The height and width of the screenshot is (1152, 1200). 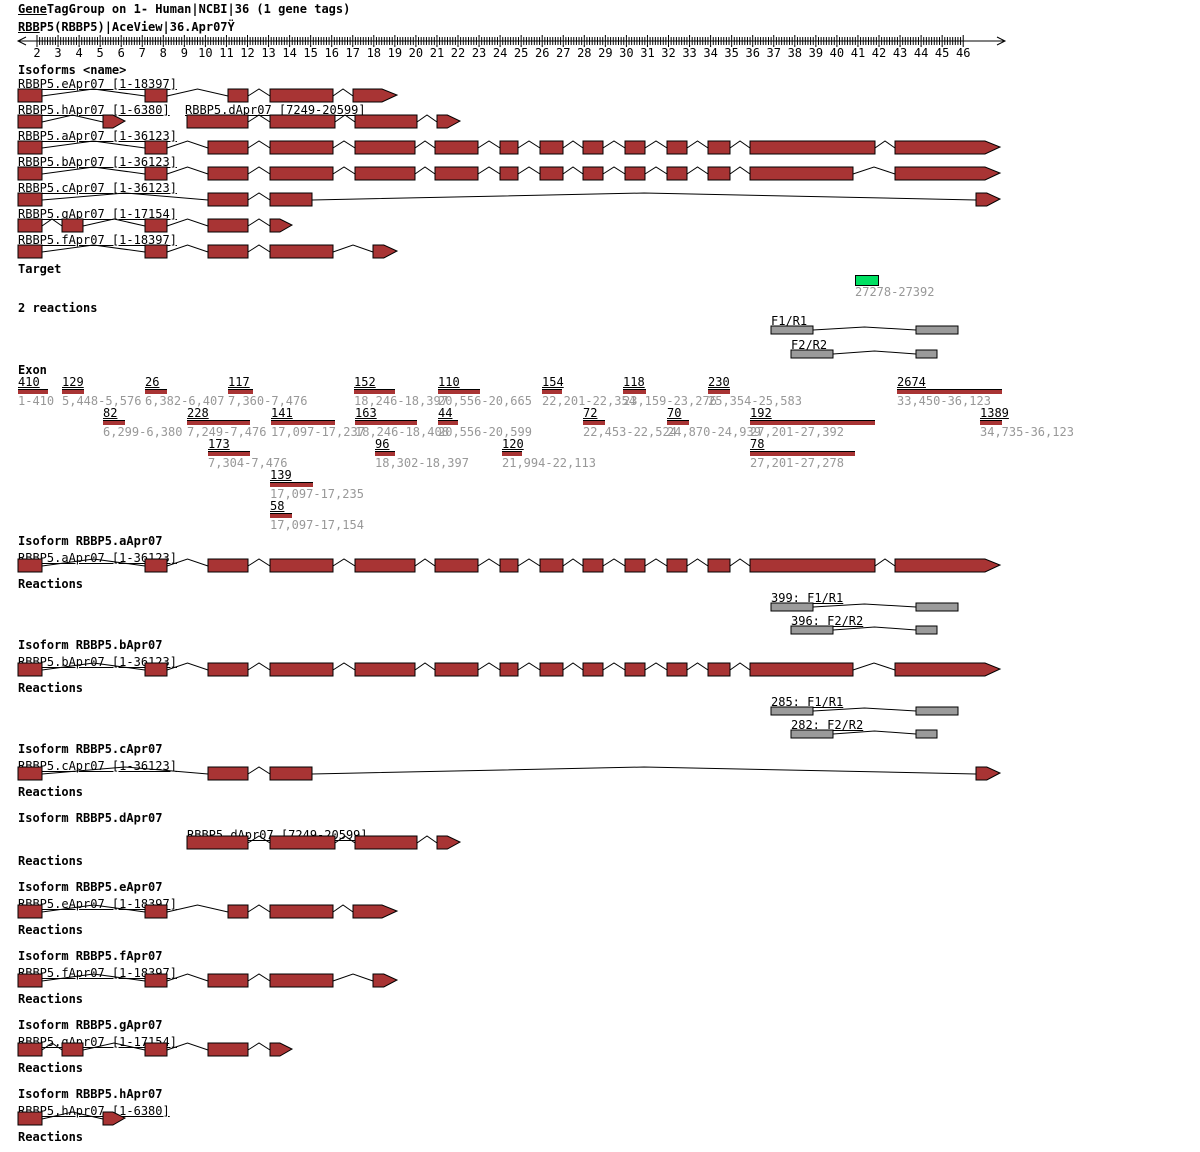 I want to click on overview-track-e, so click(x=505, y=96).